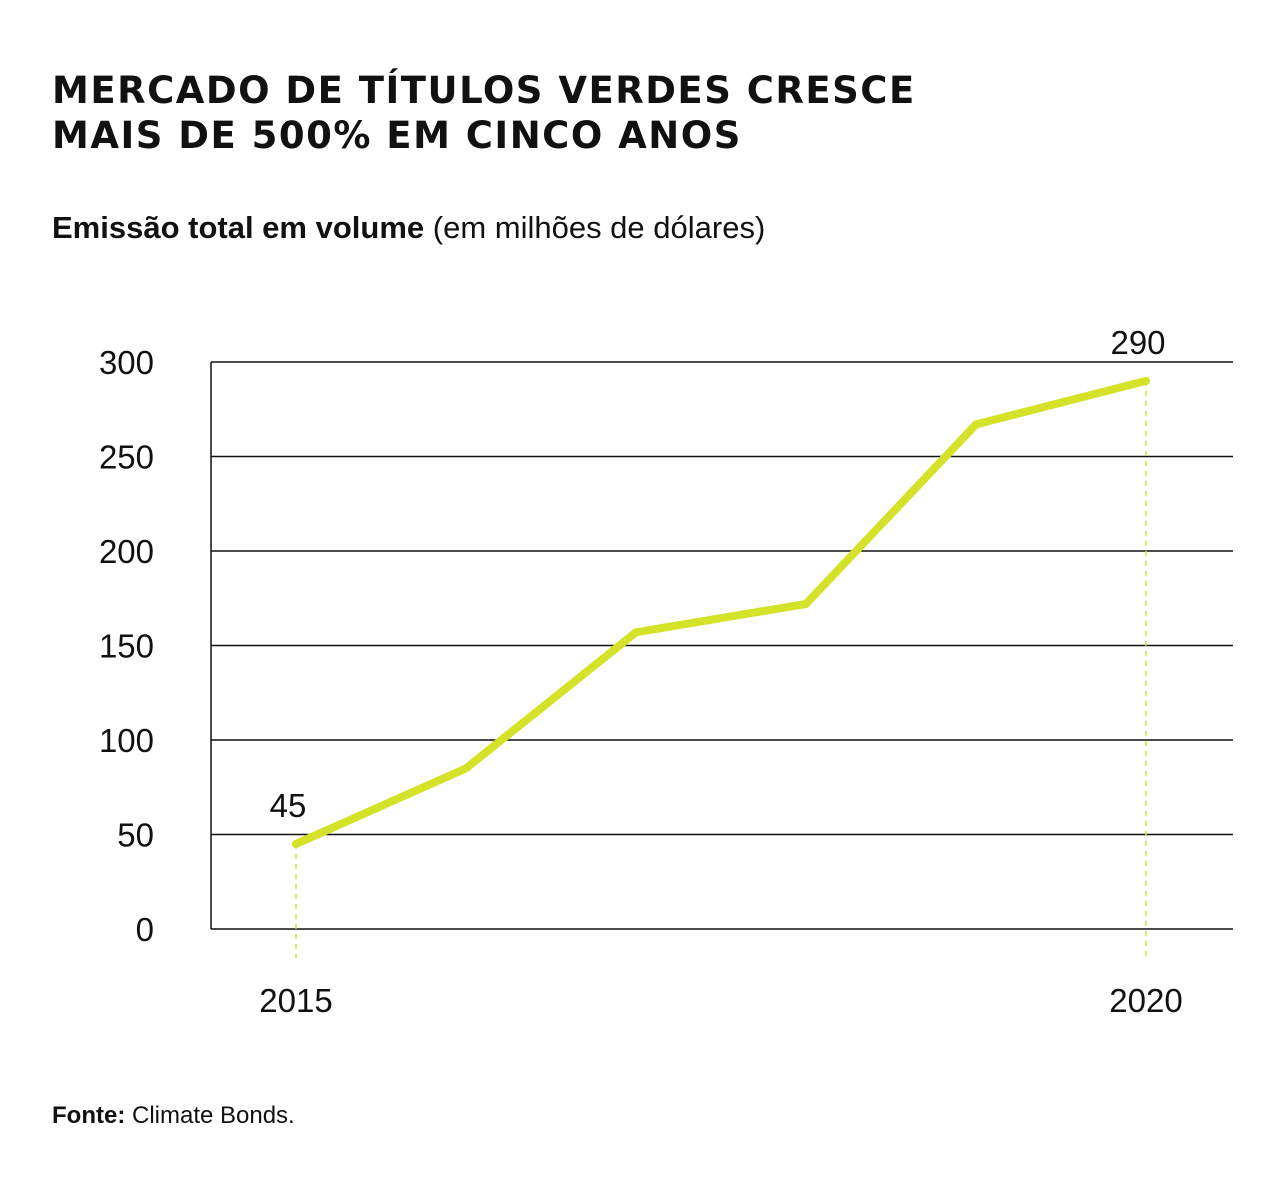 Image resolution: width=1280 pixels, height=1195 pixels. I want to click on y-tick-label: 100, so click(126, 740).